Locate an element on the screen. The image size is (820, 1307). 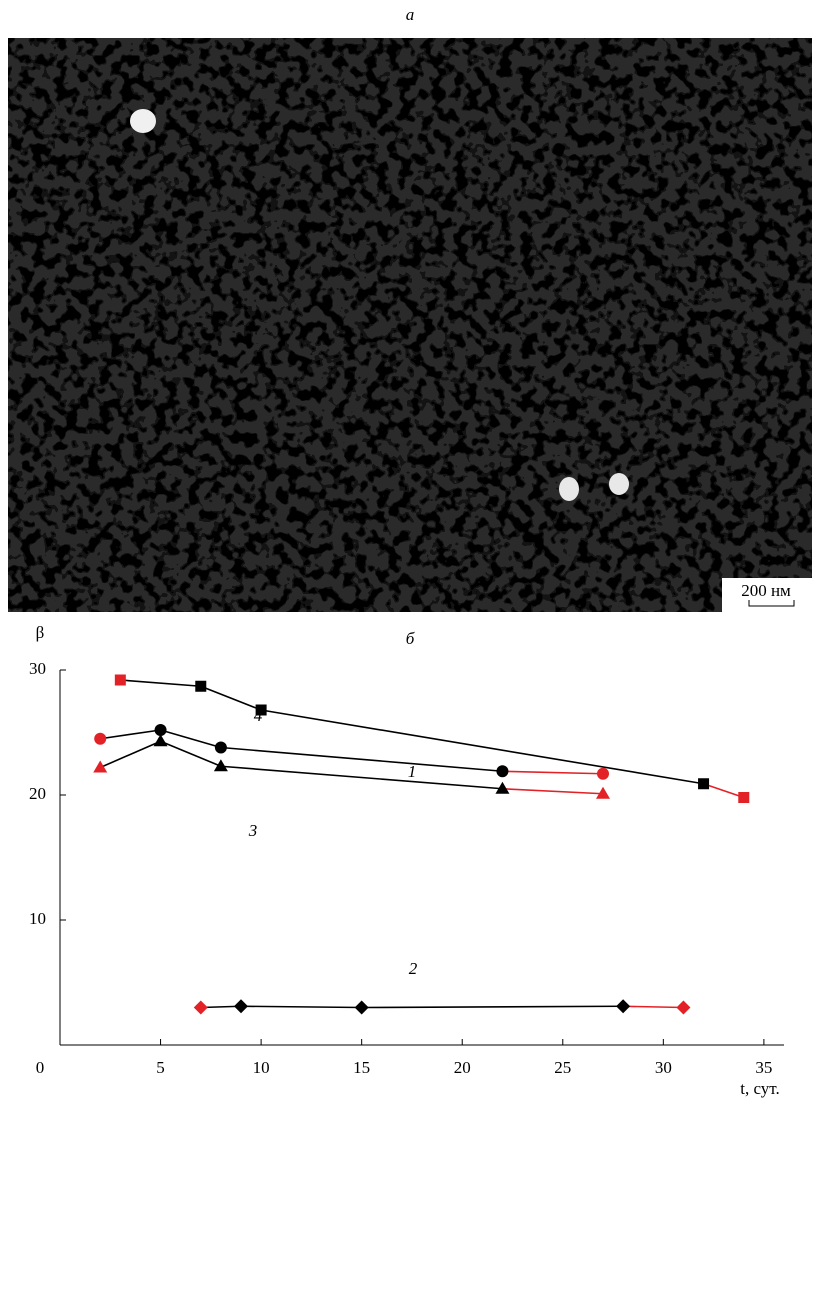
panel-label: б is located at coordinates (410, 638).